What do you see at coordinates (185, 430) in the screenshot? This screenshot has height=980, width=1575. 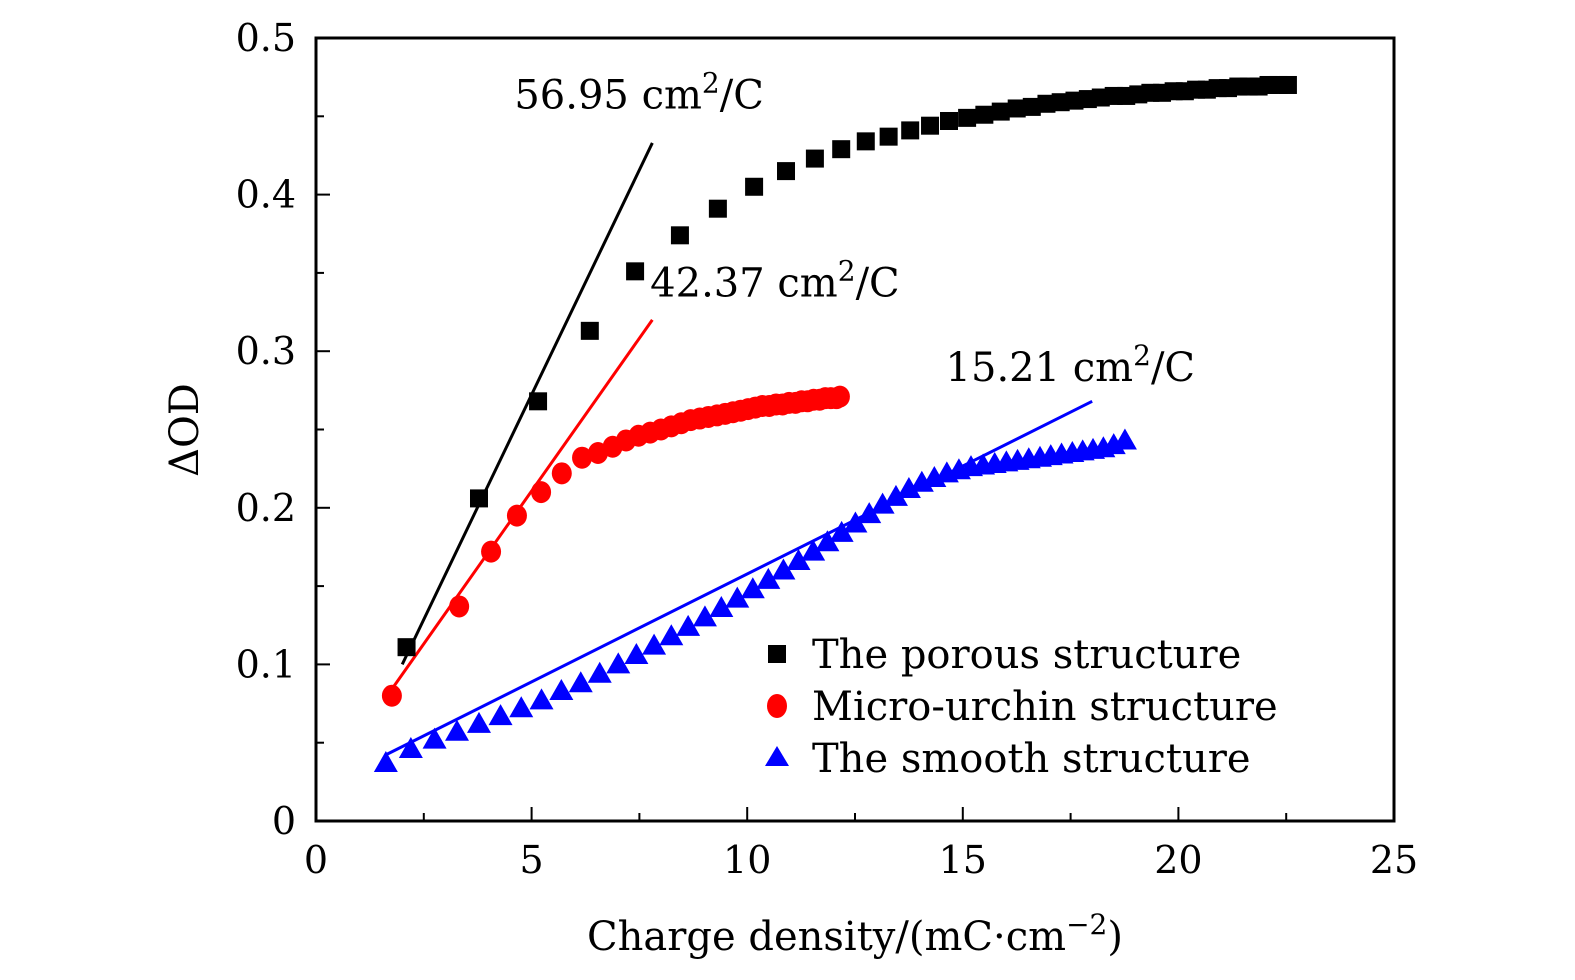 I see `y-axis-title: ΔOD` at bounding box center [185, 430].